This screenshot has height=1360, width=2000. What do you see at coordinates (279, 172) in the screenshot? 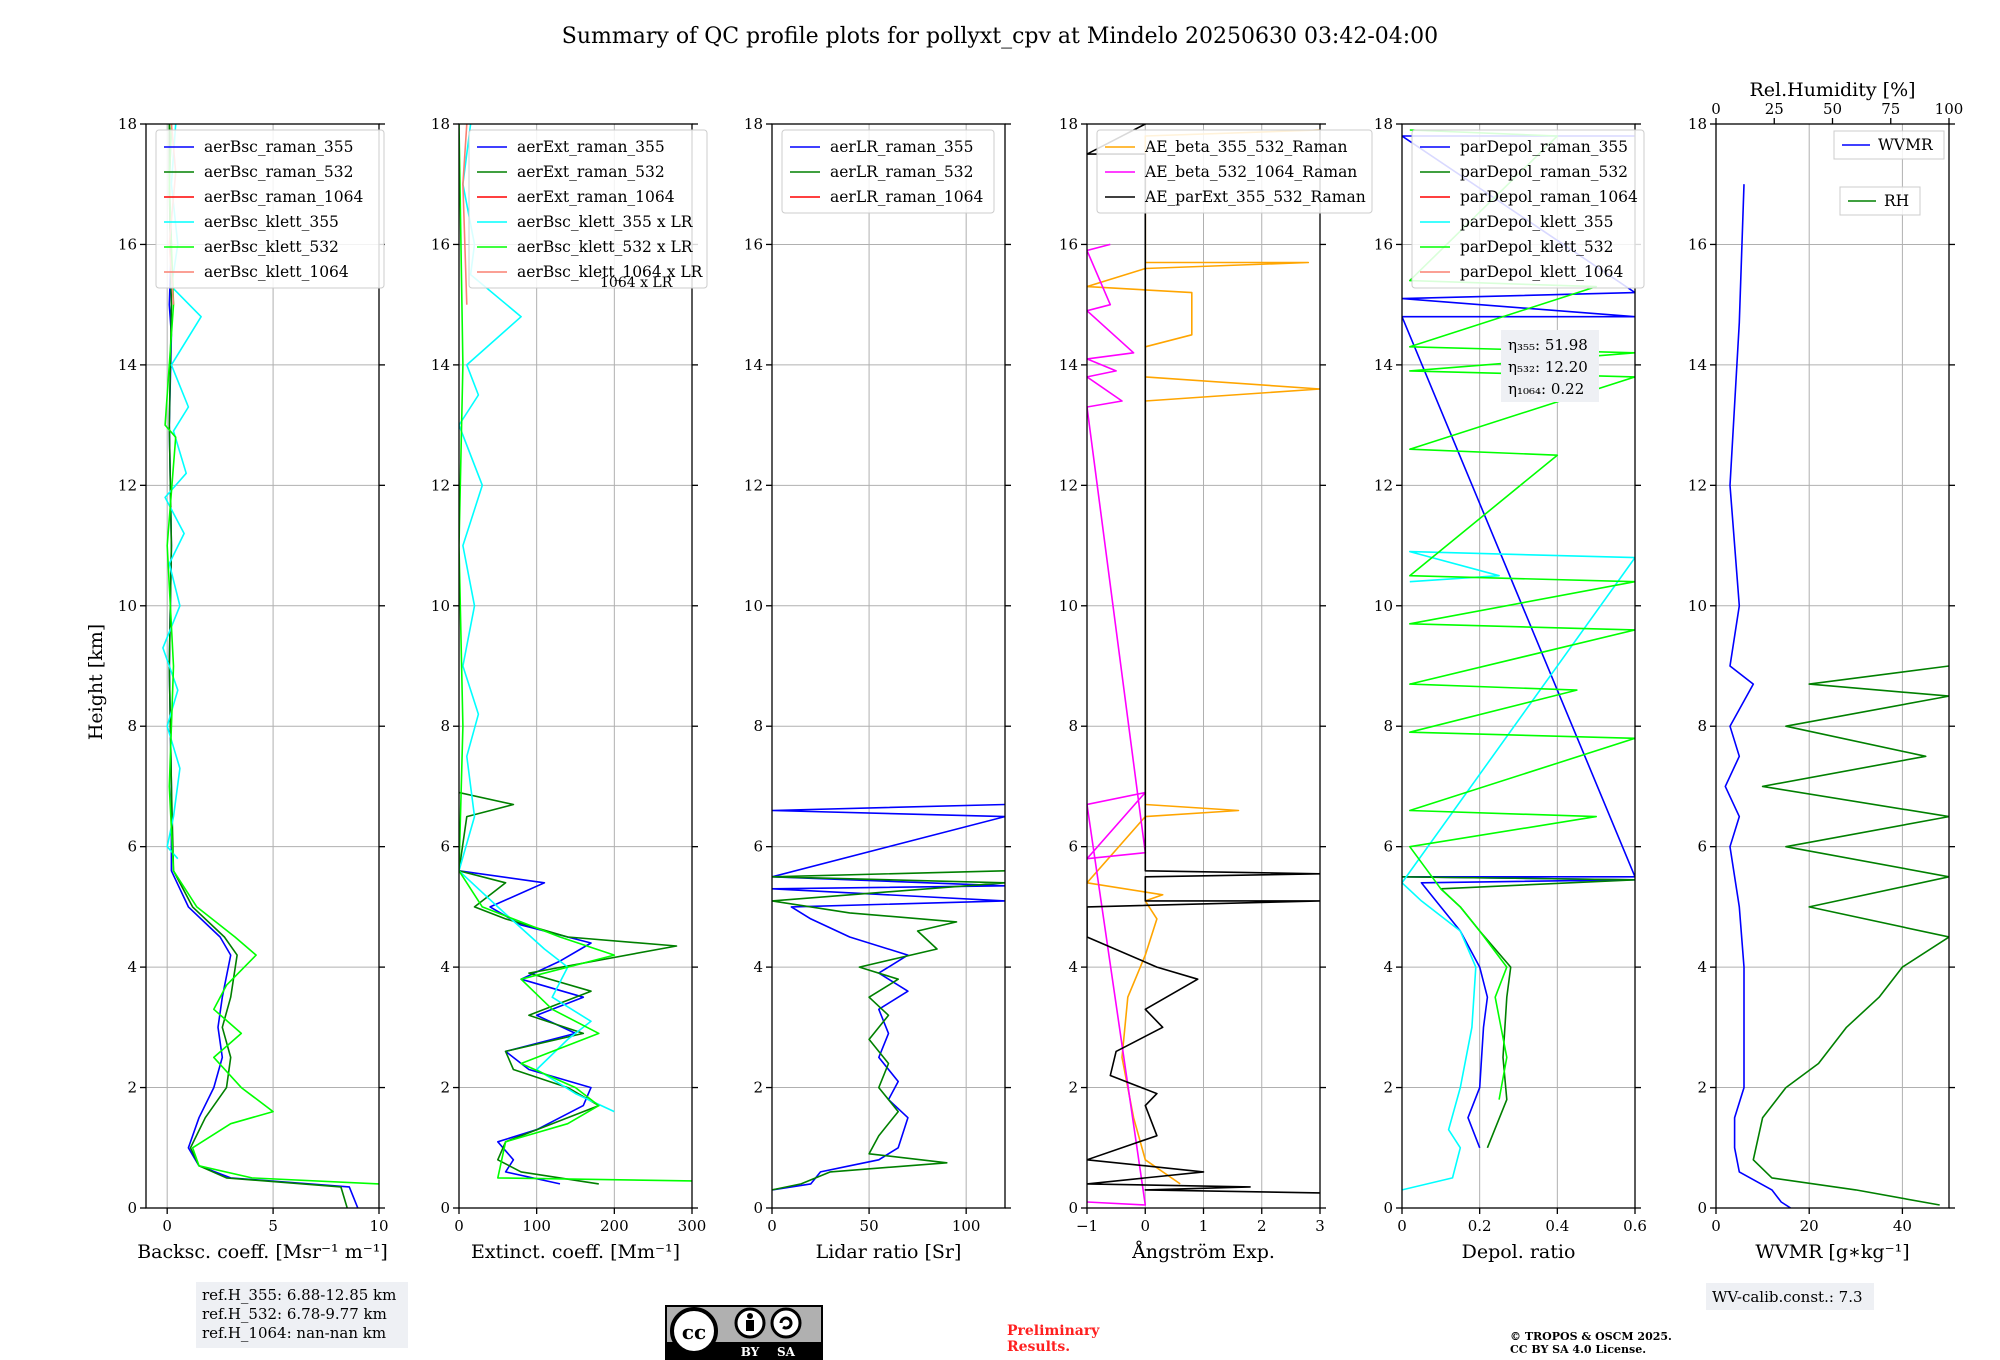
I see `legend-label: aerBsc_raman_532` at bounding box center [279, 172].